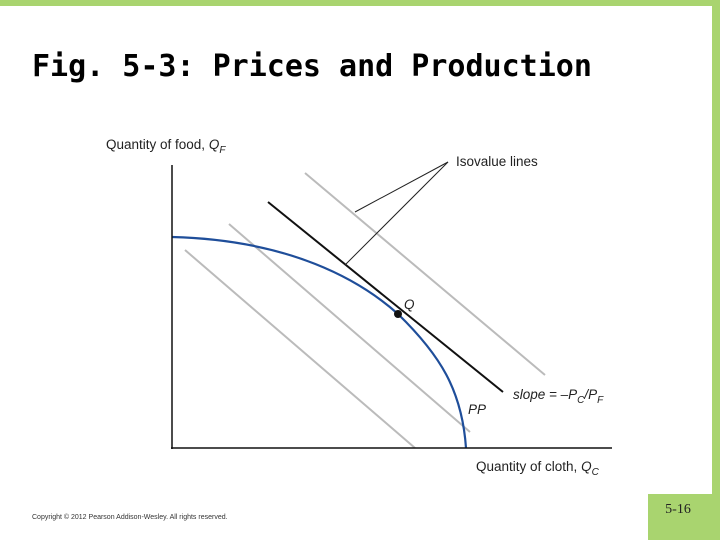  I want to click on callout-lines, so click(396, 213).